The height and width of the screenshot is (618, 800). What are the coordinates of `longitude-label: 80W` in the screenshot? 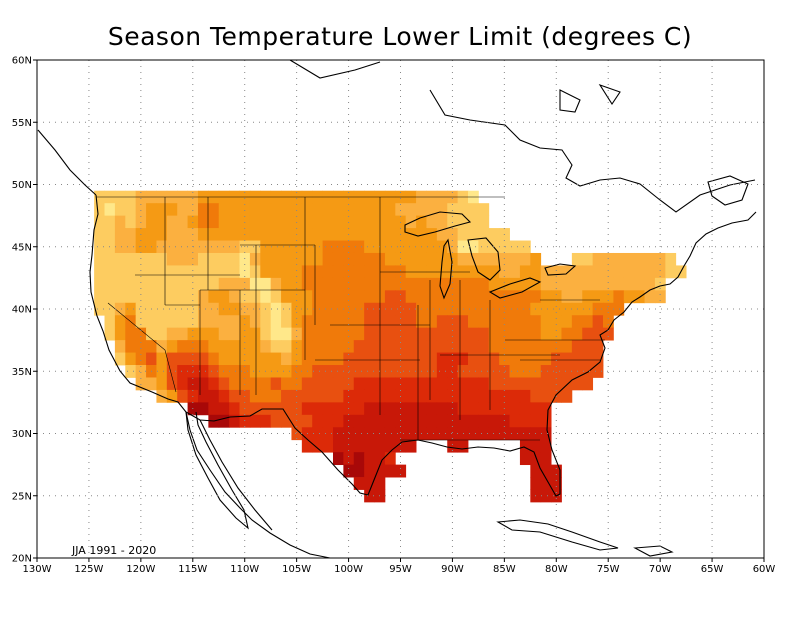 It's located at (556, 569).